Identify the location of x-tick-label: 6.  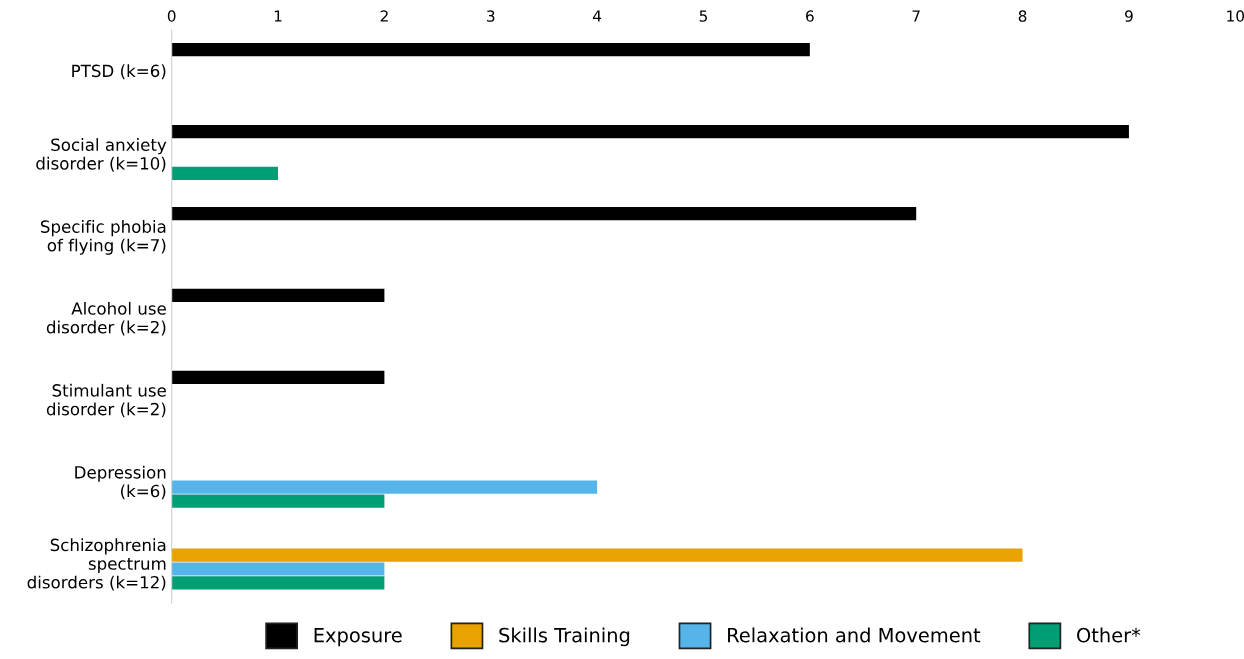
(810, 16).